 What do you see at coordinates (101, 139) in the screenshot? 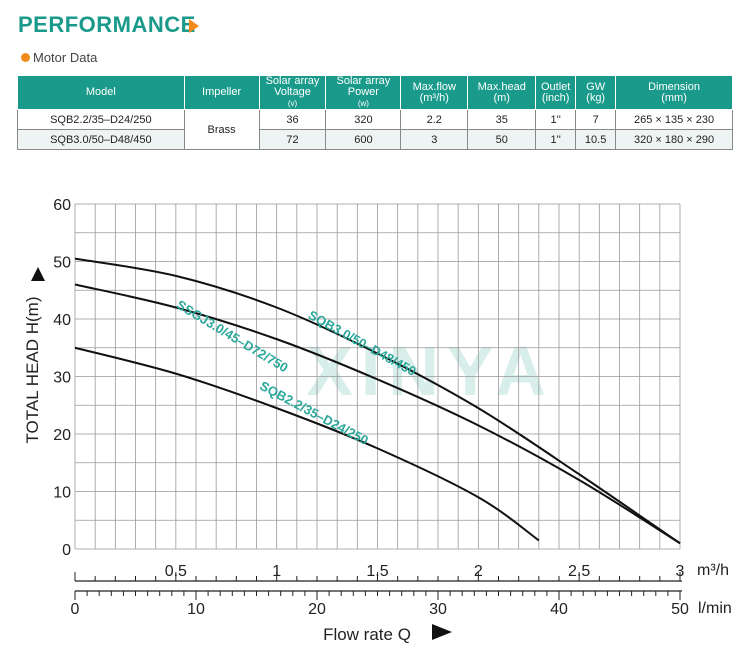
I see `cell-model: SQB3.0/50–D48/450` at bounding box center [101, 139].